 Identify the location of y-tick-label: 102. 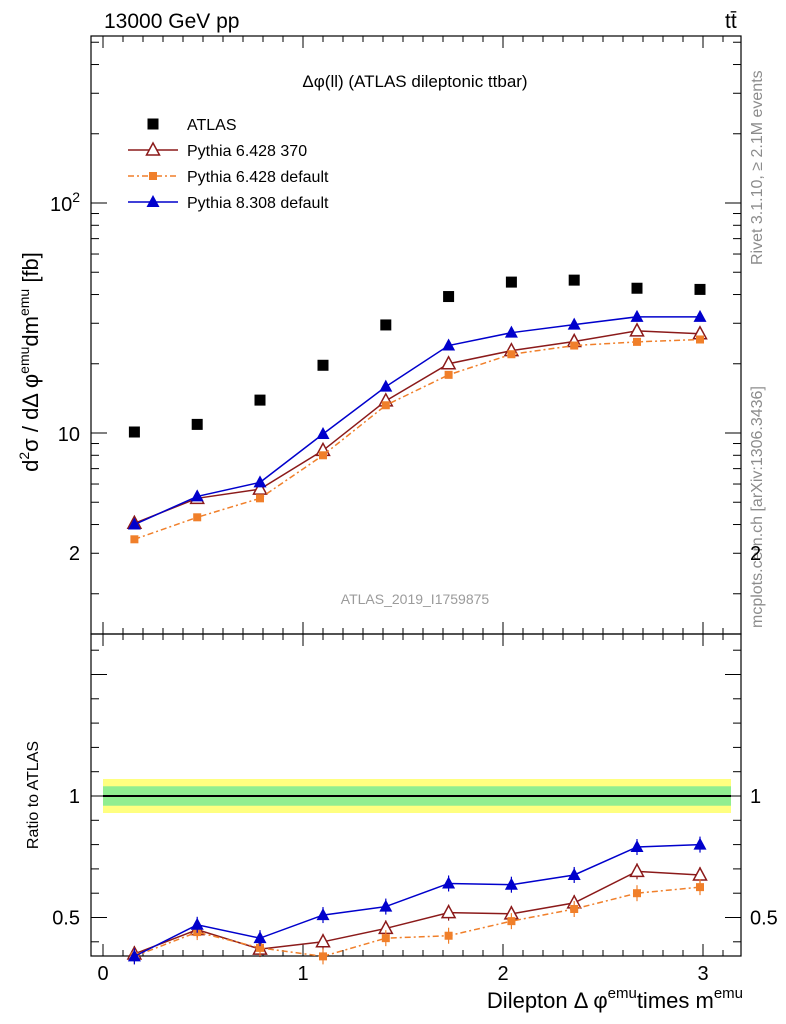
(65, 202).